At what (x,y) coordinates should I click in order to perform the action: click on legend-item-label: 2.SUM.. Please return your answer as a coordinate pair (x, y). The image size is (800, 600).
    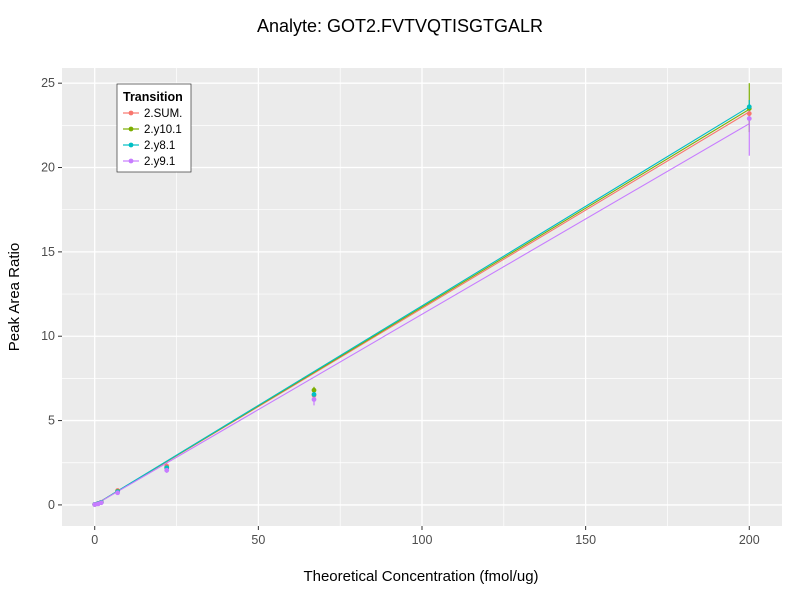
    Looking at the image, I should click on (163, 114).